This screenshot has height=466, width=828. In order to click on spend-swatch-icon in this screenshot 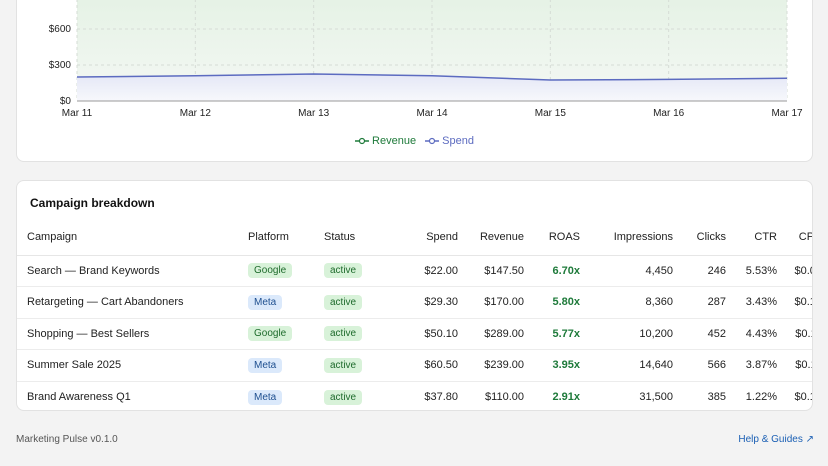, I will do `click(432, 141)`.